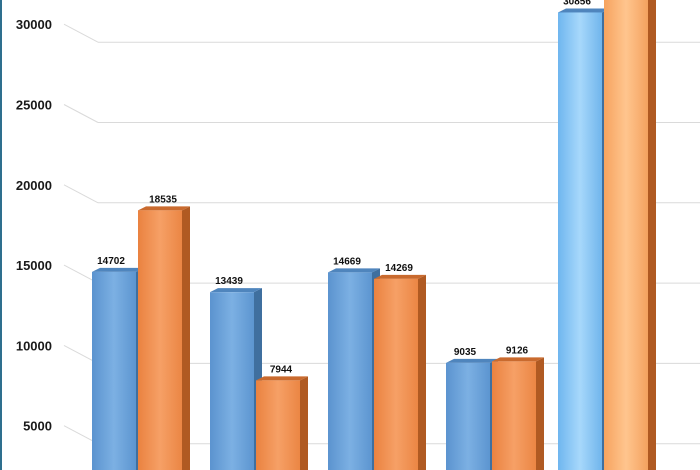 The width and height of the screenshot is (700, 470). What do you see at coordinates (37, 426) in the screenshot?
I see `y-tick-label: 5000` at bounding box center [37, 426].